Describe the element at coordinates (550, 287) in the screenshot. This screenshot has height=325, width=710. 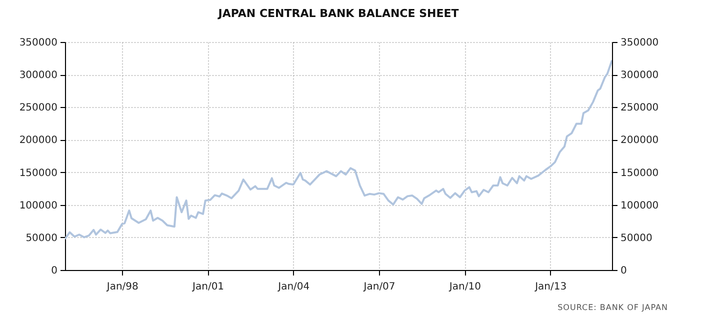
I see `x-tick-label: Jan/13` at that location.